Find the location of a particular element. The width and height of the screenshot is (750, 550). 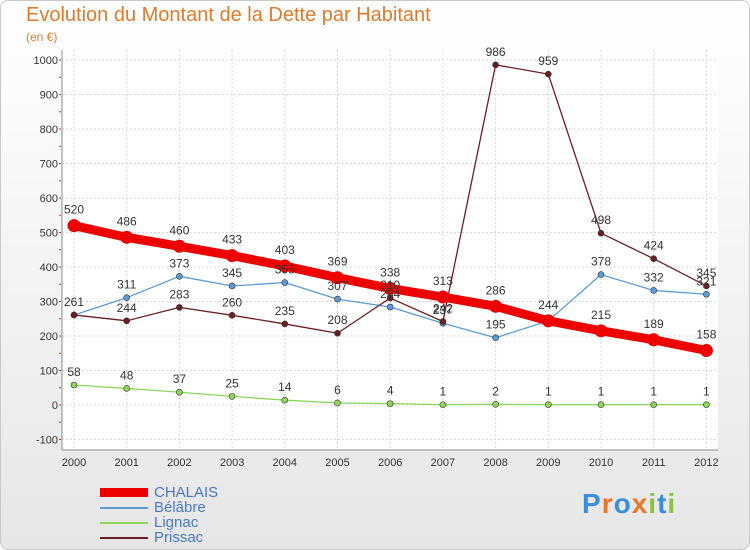

data-label: 48 is located at coordinates (127, 375).